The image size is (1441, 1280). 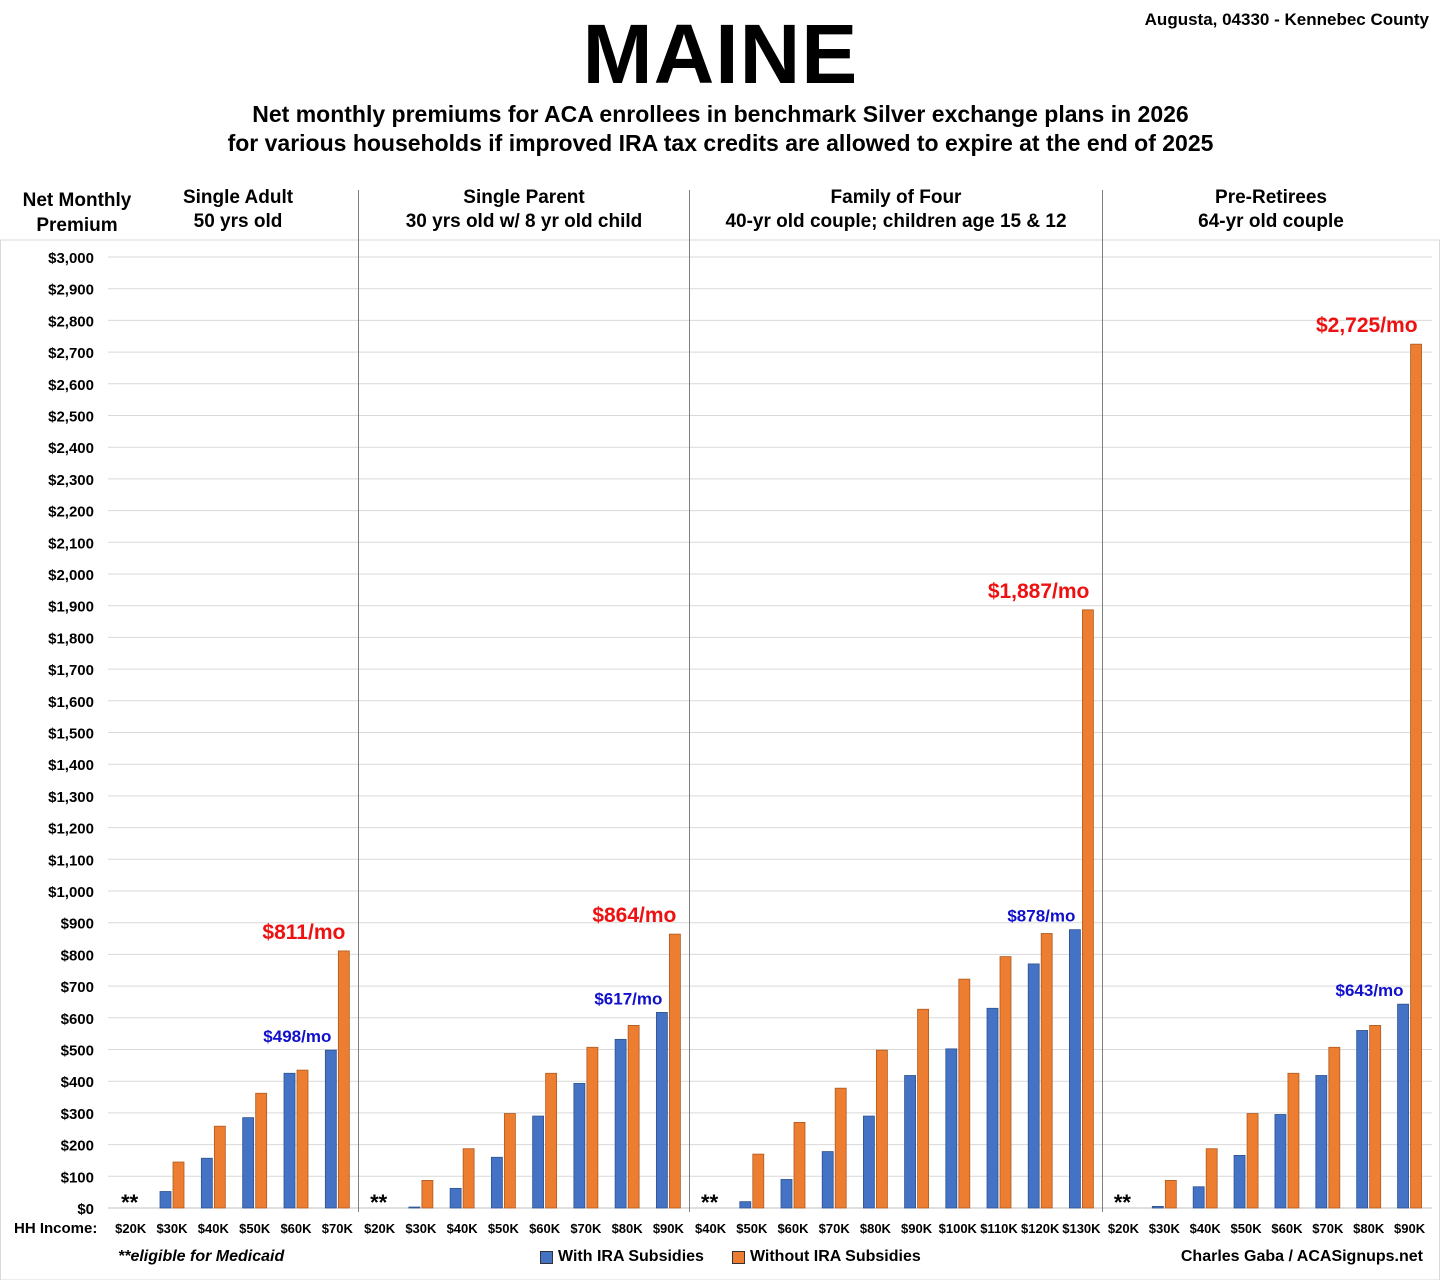 I want to click on callout-with-subsidies: $643/mo, so click(x=1370, y=990).